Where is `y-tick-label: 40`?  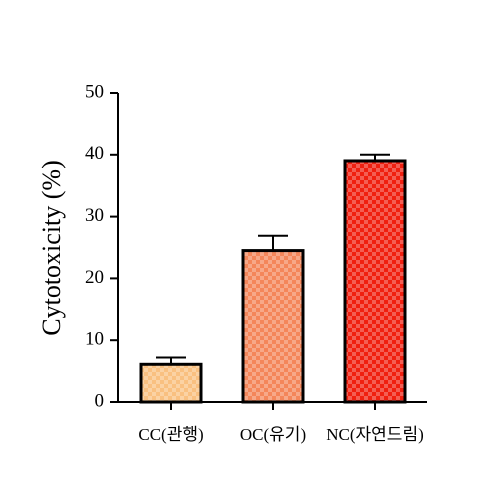 y-tick-label: 40 is located at coordinates (94, 153).